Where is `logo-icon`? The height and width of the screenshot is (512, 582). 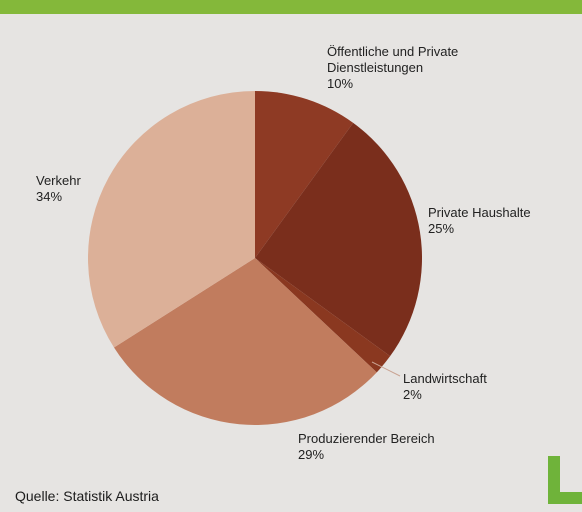
logo-icon is located at coordinates (565, 484).